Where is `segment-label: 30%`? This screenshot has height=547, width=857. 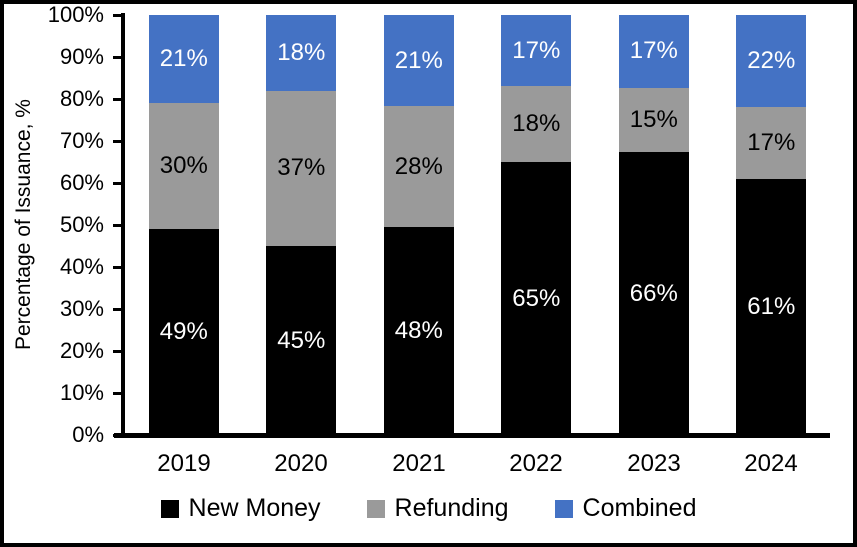 segment-label: 30% is located at coordinates (183, 166).